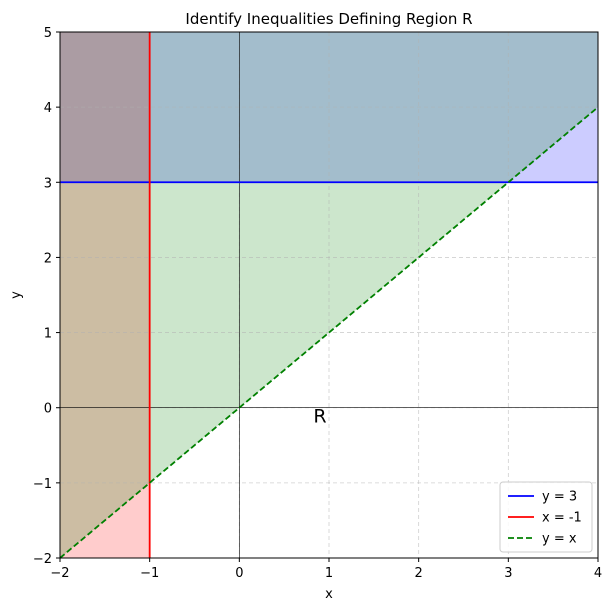  Describe the element at coordinates (598, 573) in the screenshot. I see `x-tick-label: 4` at that location.